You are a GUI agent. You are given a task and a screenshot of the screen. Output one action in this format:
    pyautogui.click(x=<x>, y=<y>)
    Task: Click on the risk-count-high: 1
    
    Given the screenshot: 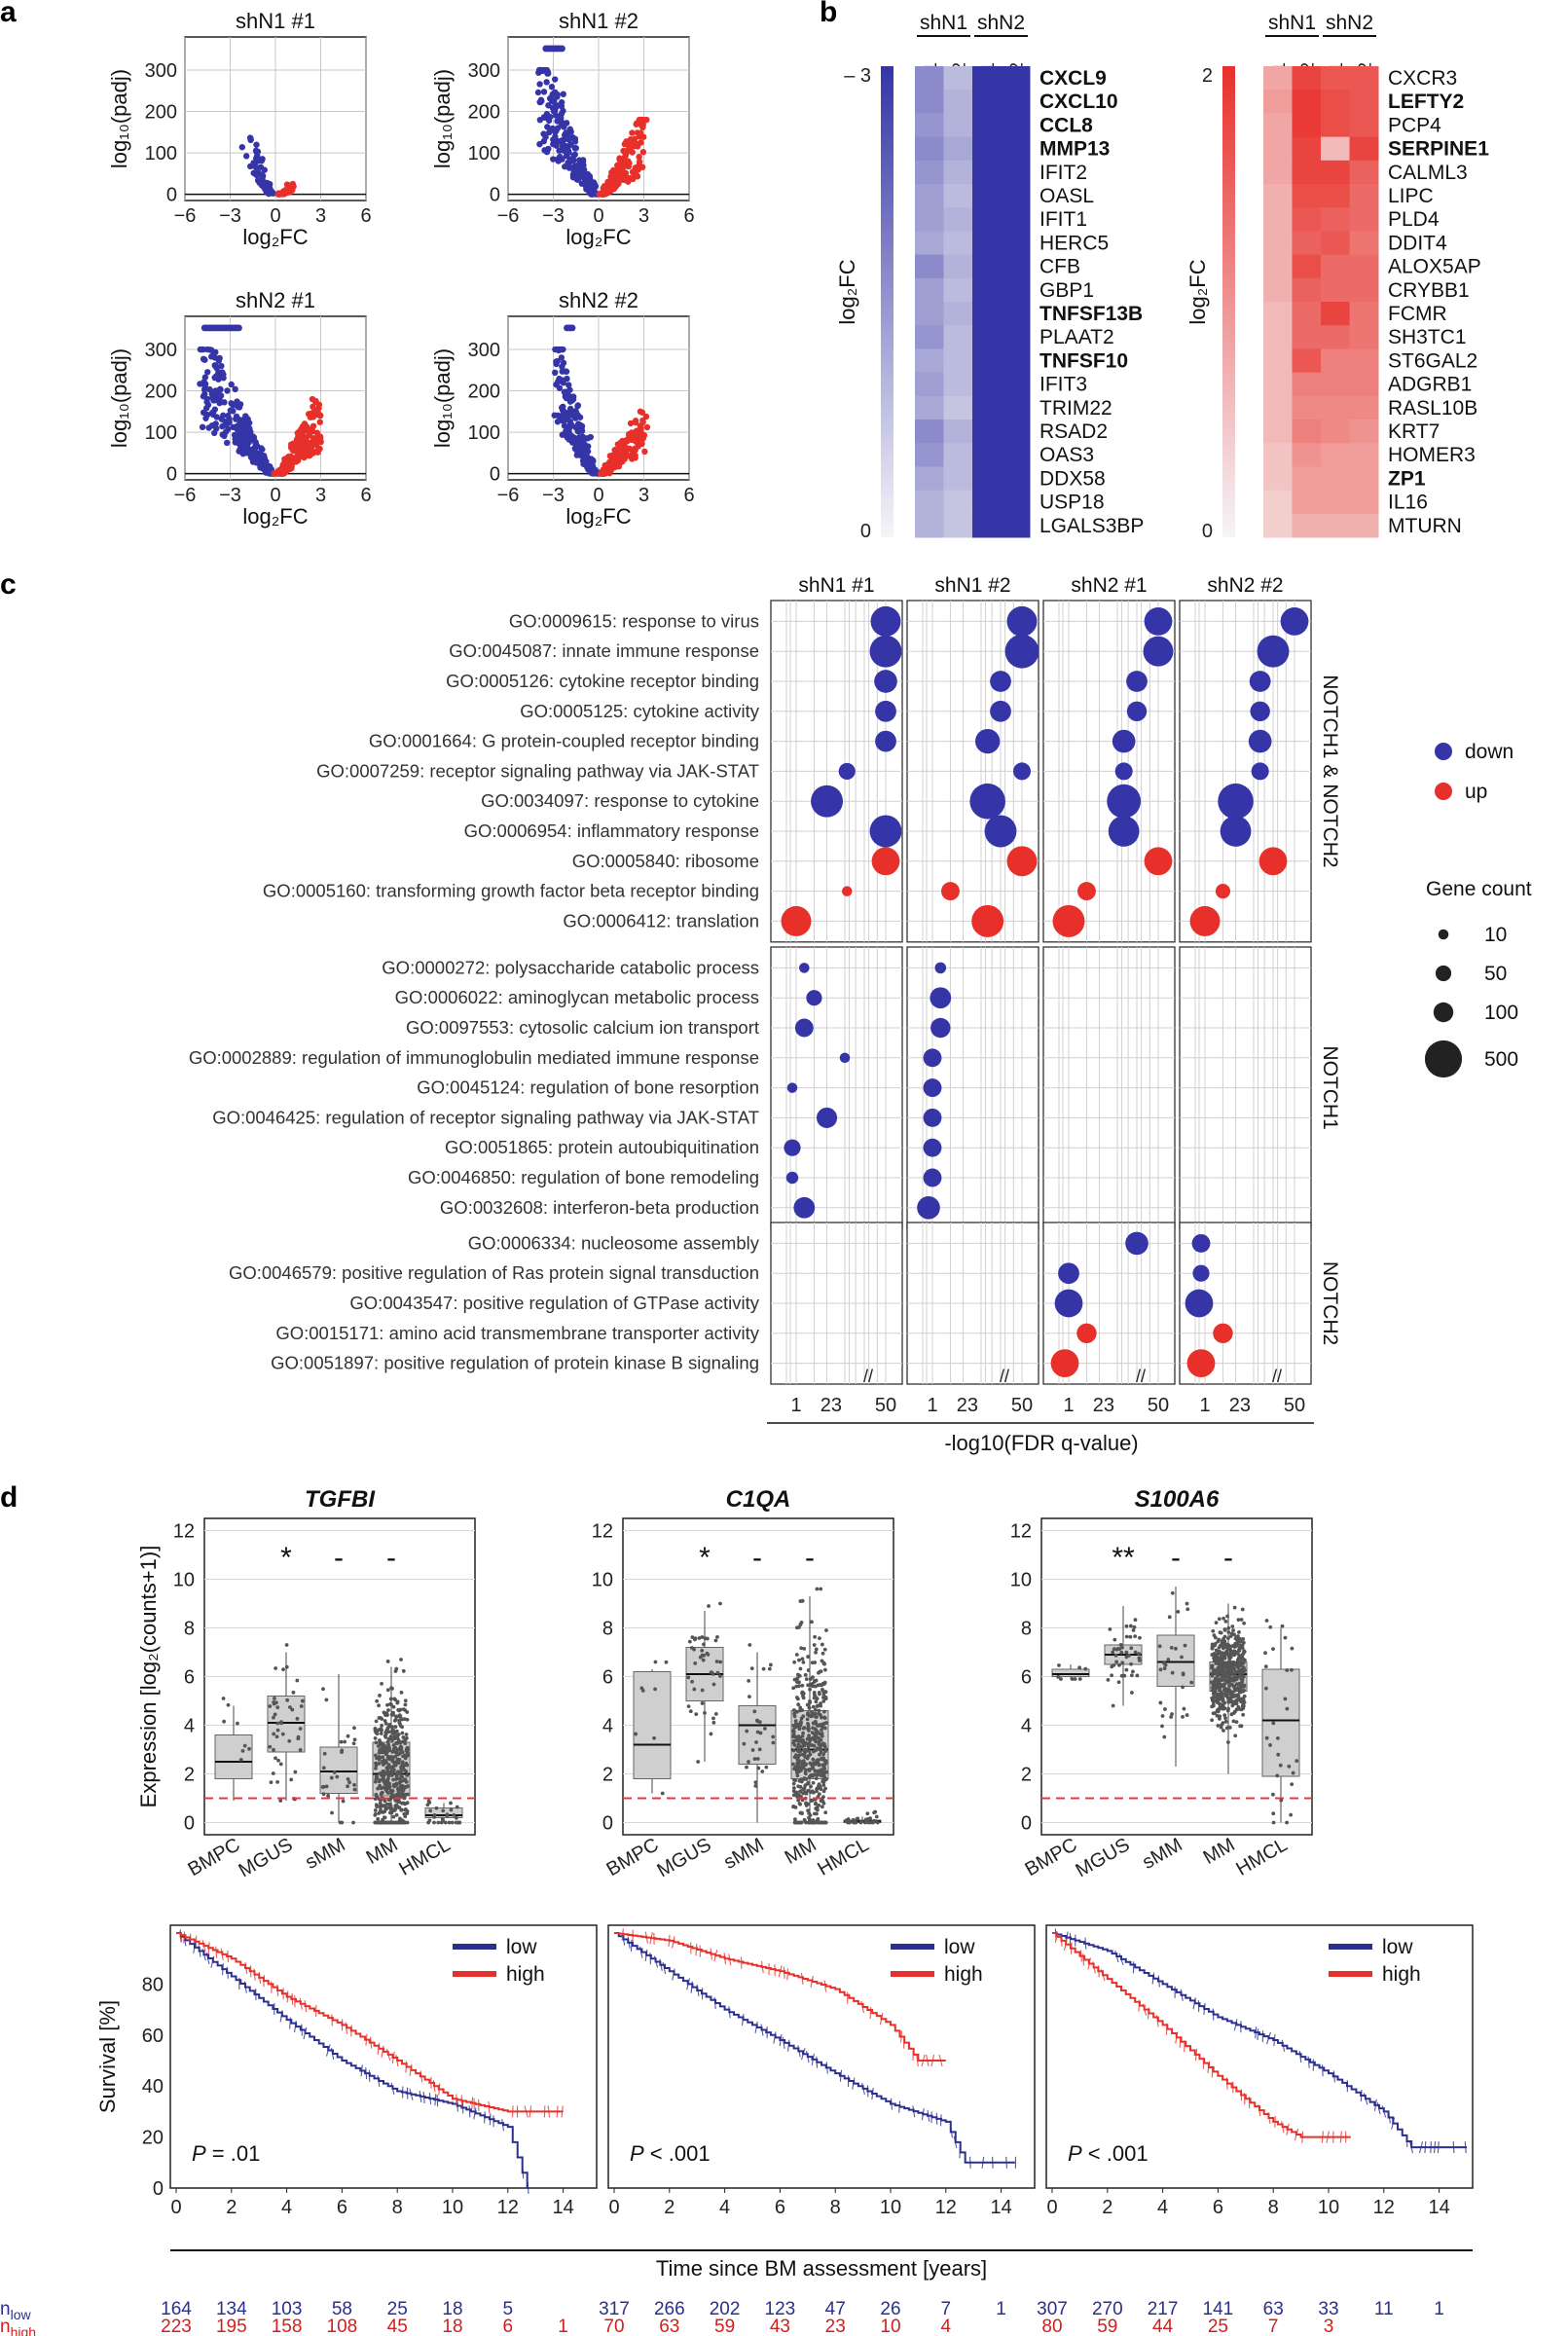 What is the action you would take?
    pyautogui.click(x=563, y=2327)
    